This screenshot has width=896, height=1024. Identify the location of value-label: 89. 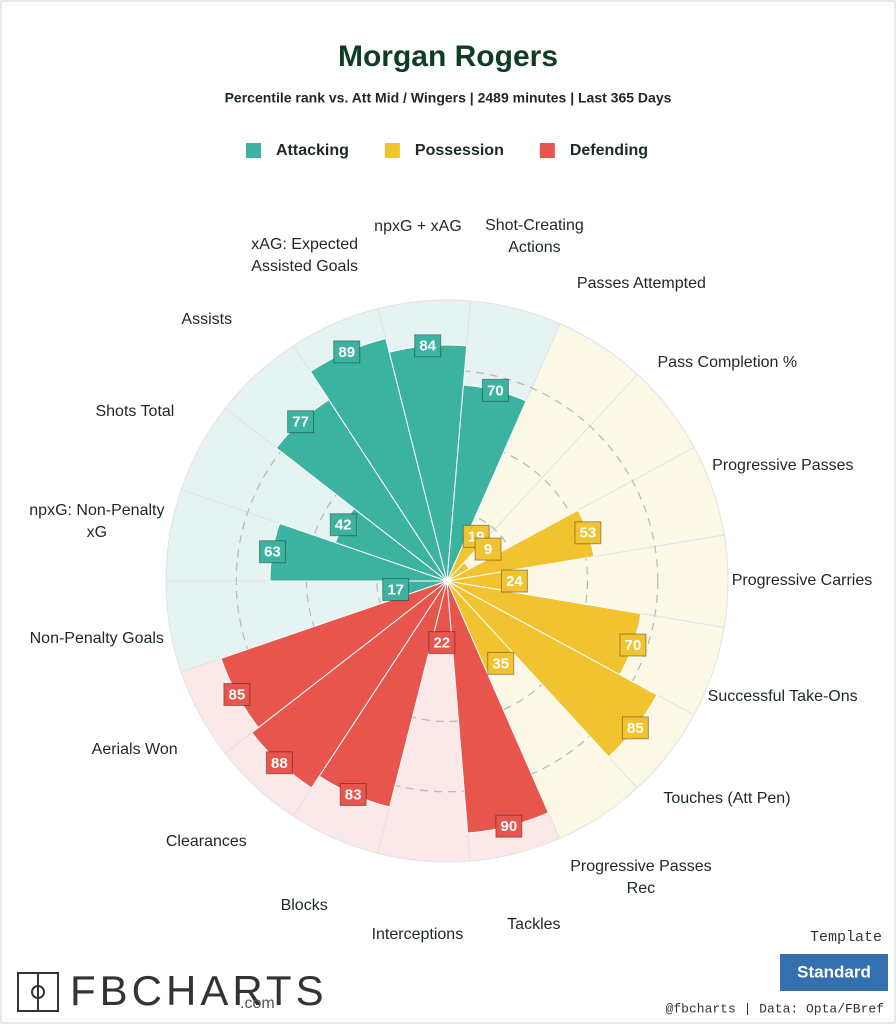
(346, 352).